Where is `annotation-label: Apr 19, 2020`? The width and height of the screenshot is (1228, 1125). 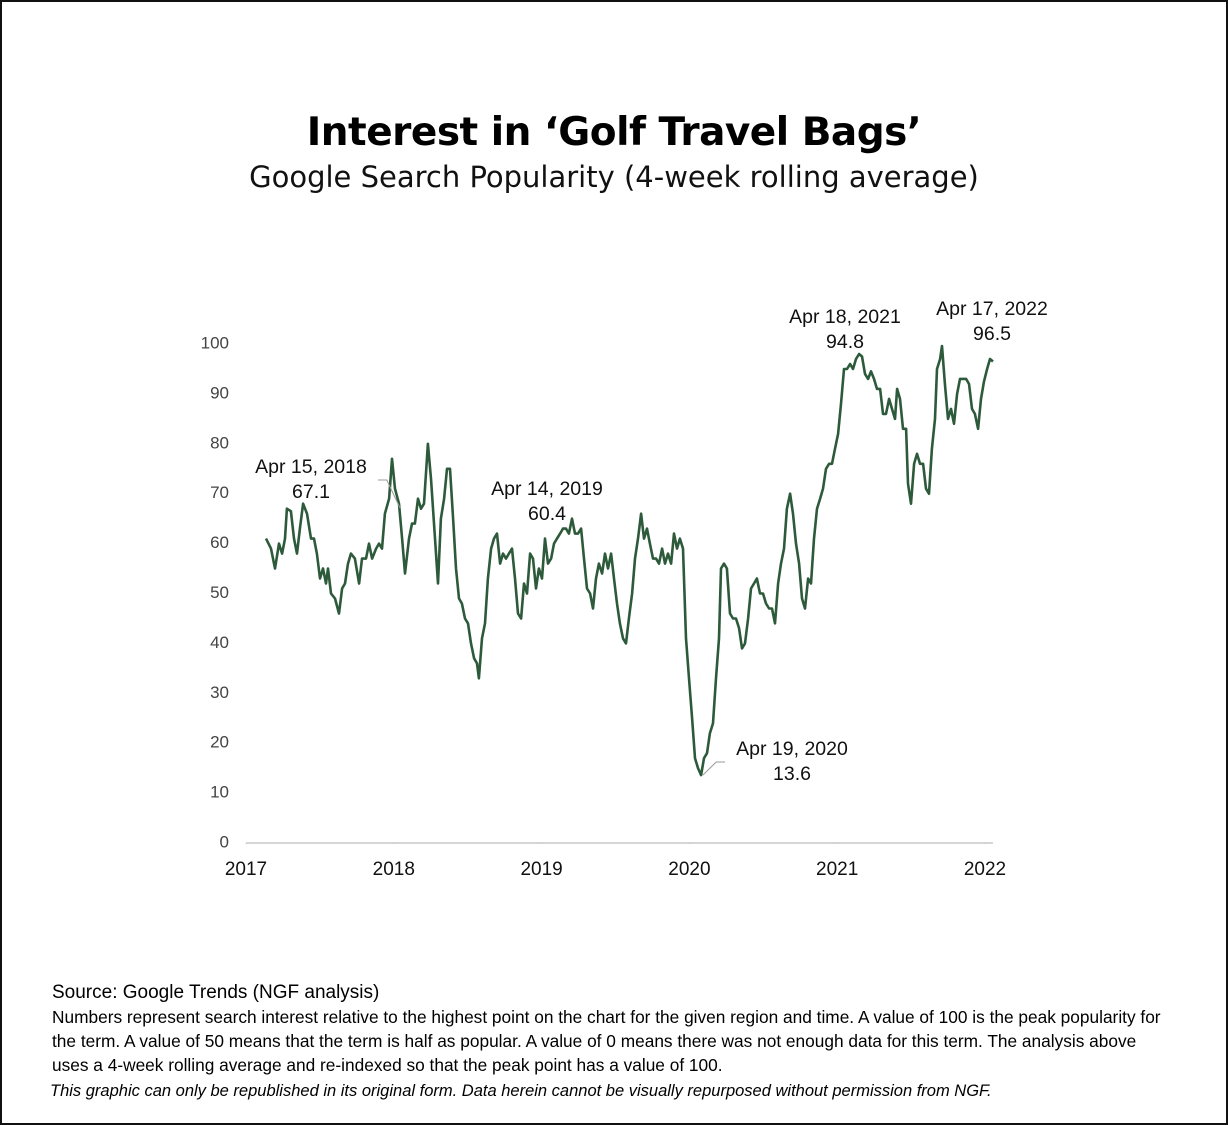 annotation-label: Apr 19, 2020 is located at coordinates (792, 749).